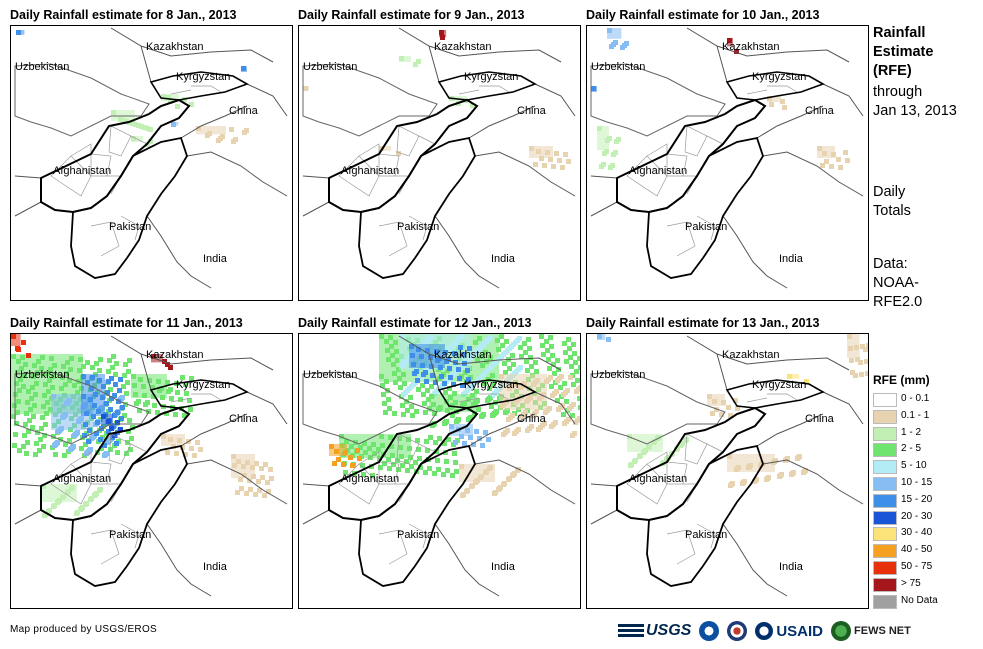 The height and width of the screenshot is (649, 983). What do you see at coordinates (487, 86) in the screenshot?
I see `kyrgyzstan-outline` at bounding box center [487, 86].